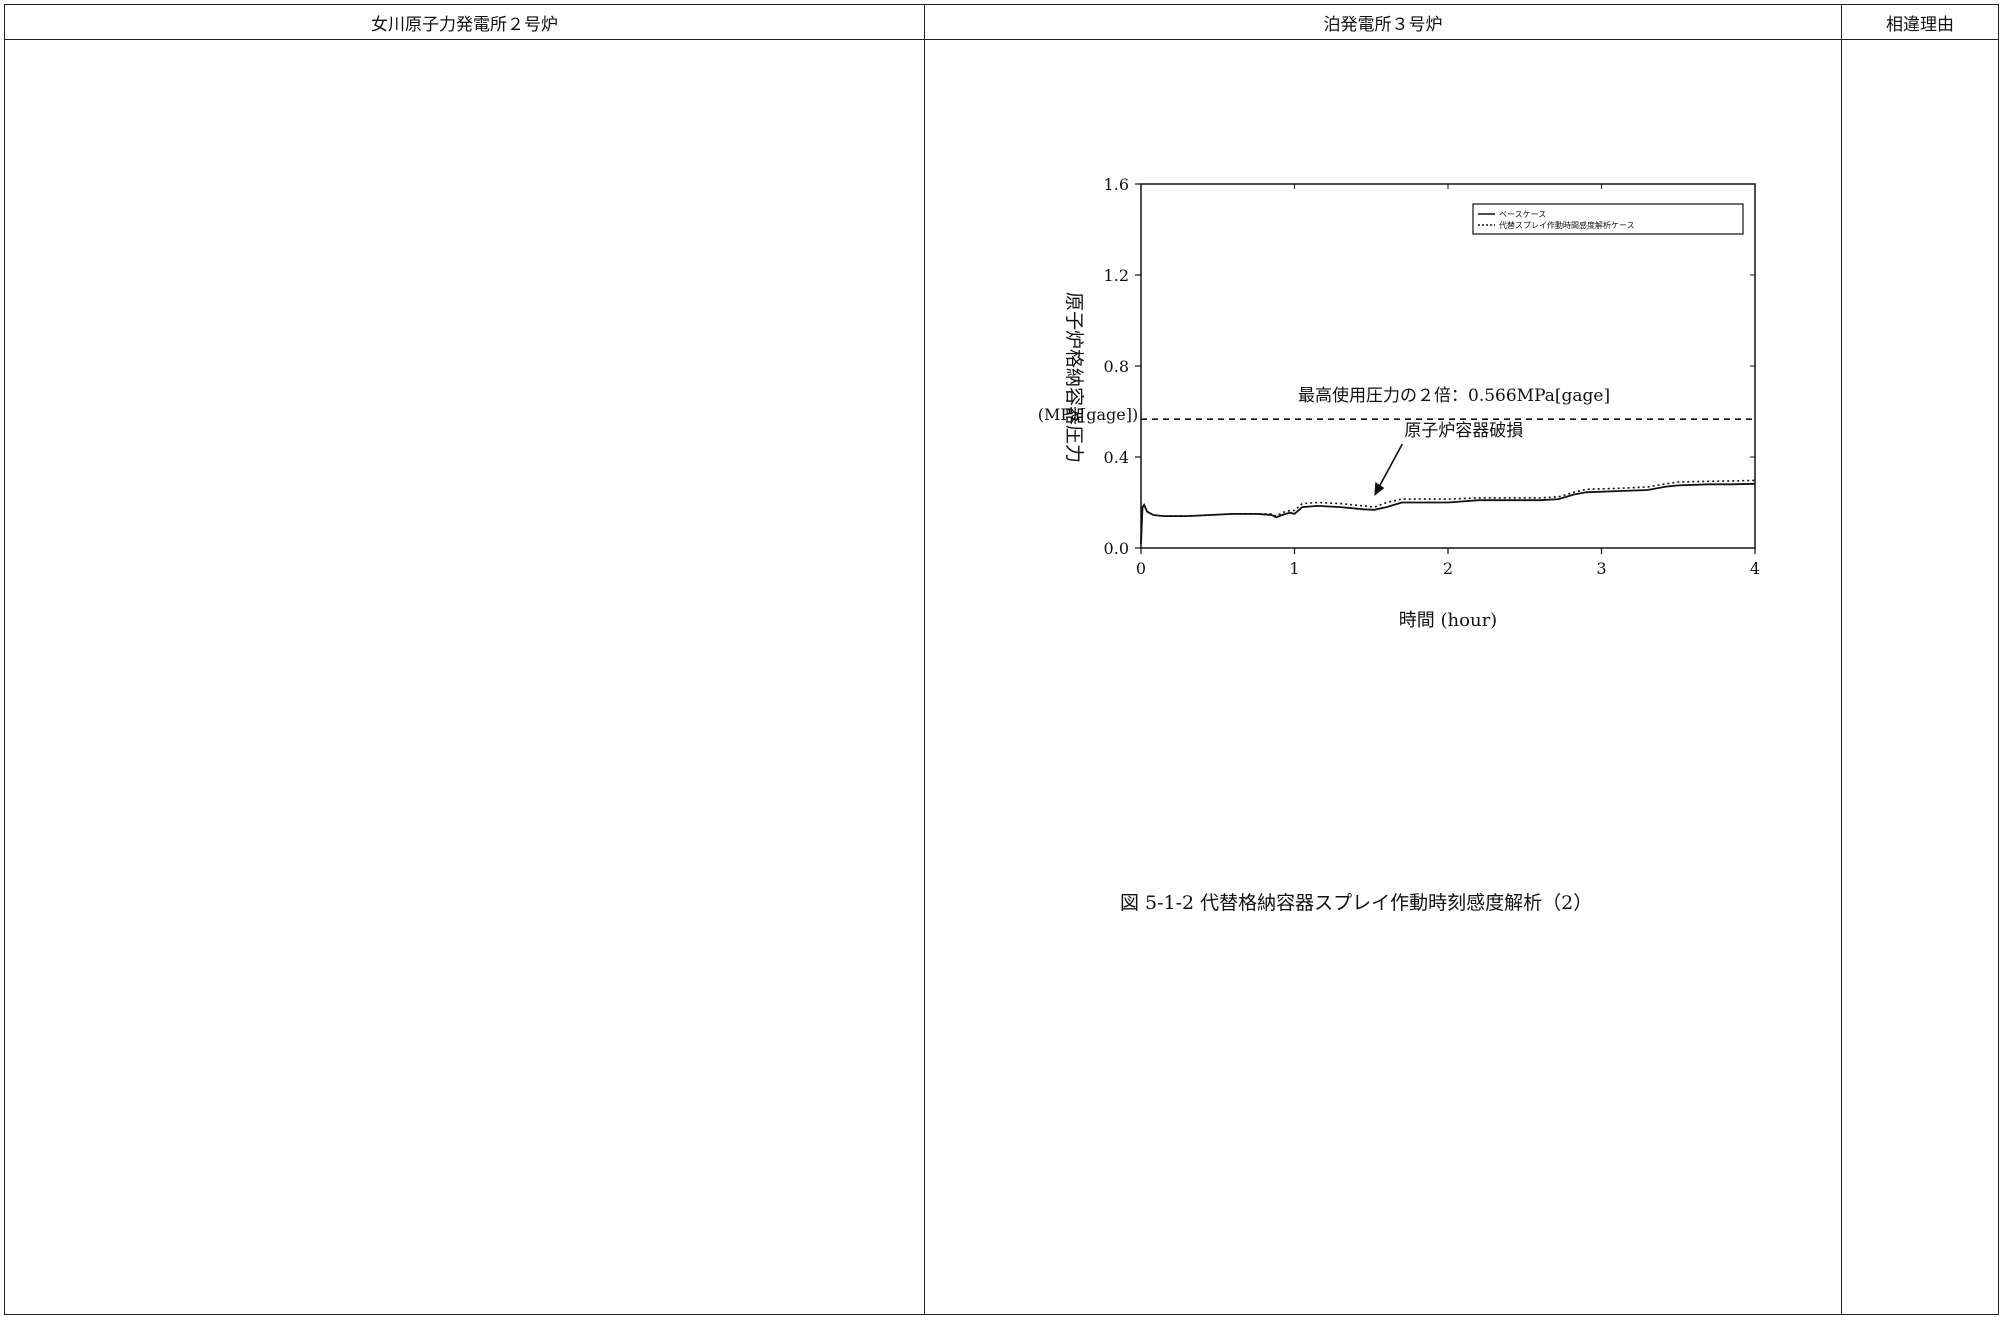 This screenshot has height=1317, width=2004. I want to click on legend-label-0: ベースケース, so click(1522, 214).